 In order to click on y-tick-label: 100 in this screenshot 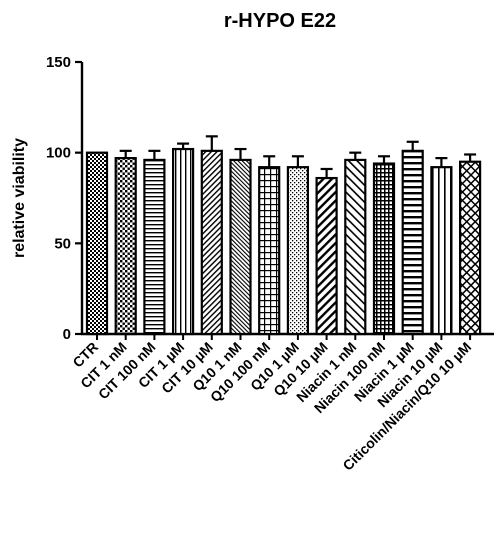, I will do `click(58, 153)`.